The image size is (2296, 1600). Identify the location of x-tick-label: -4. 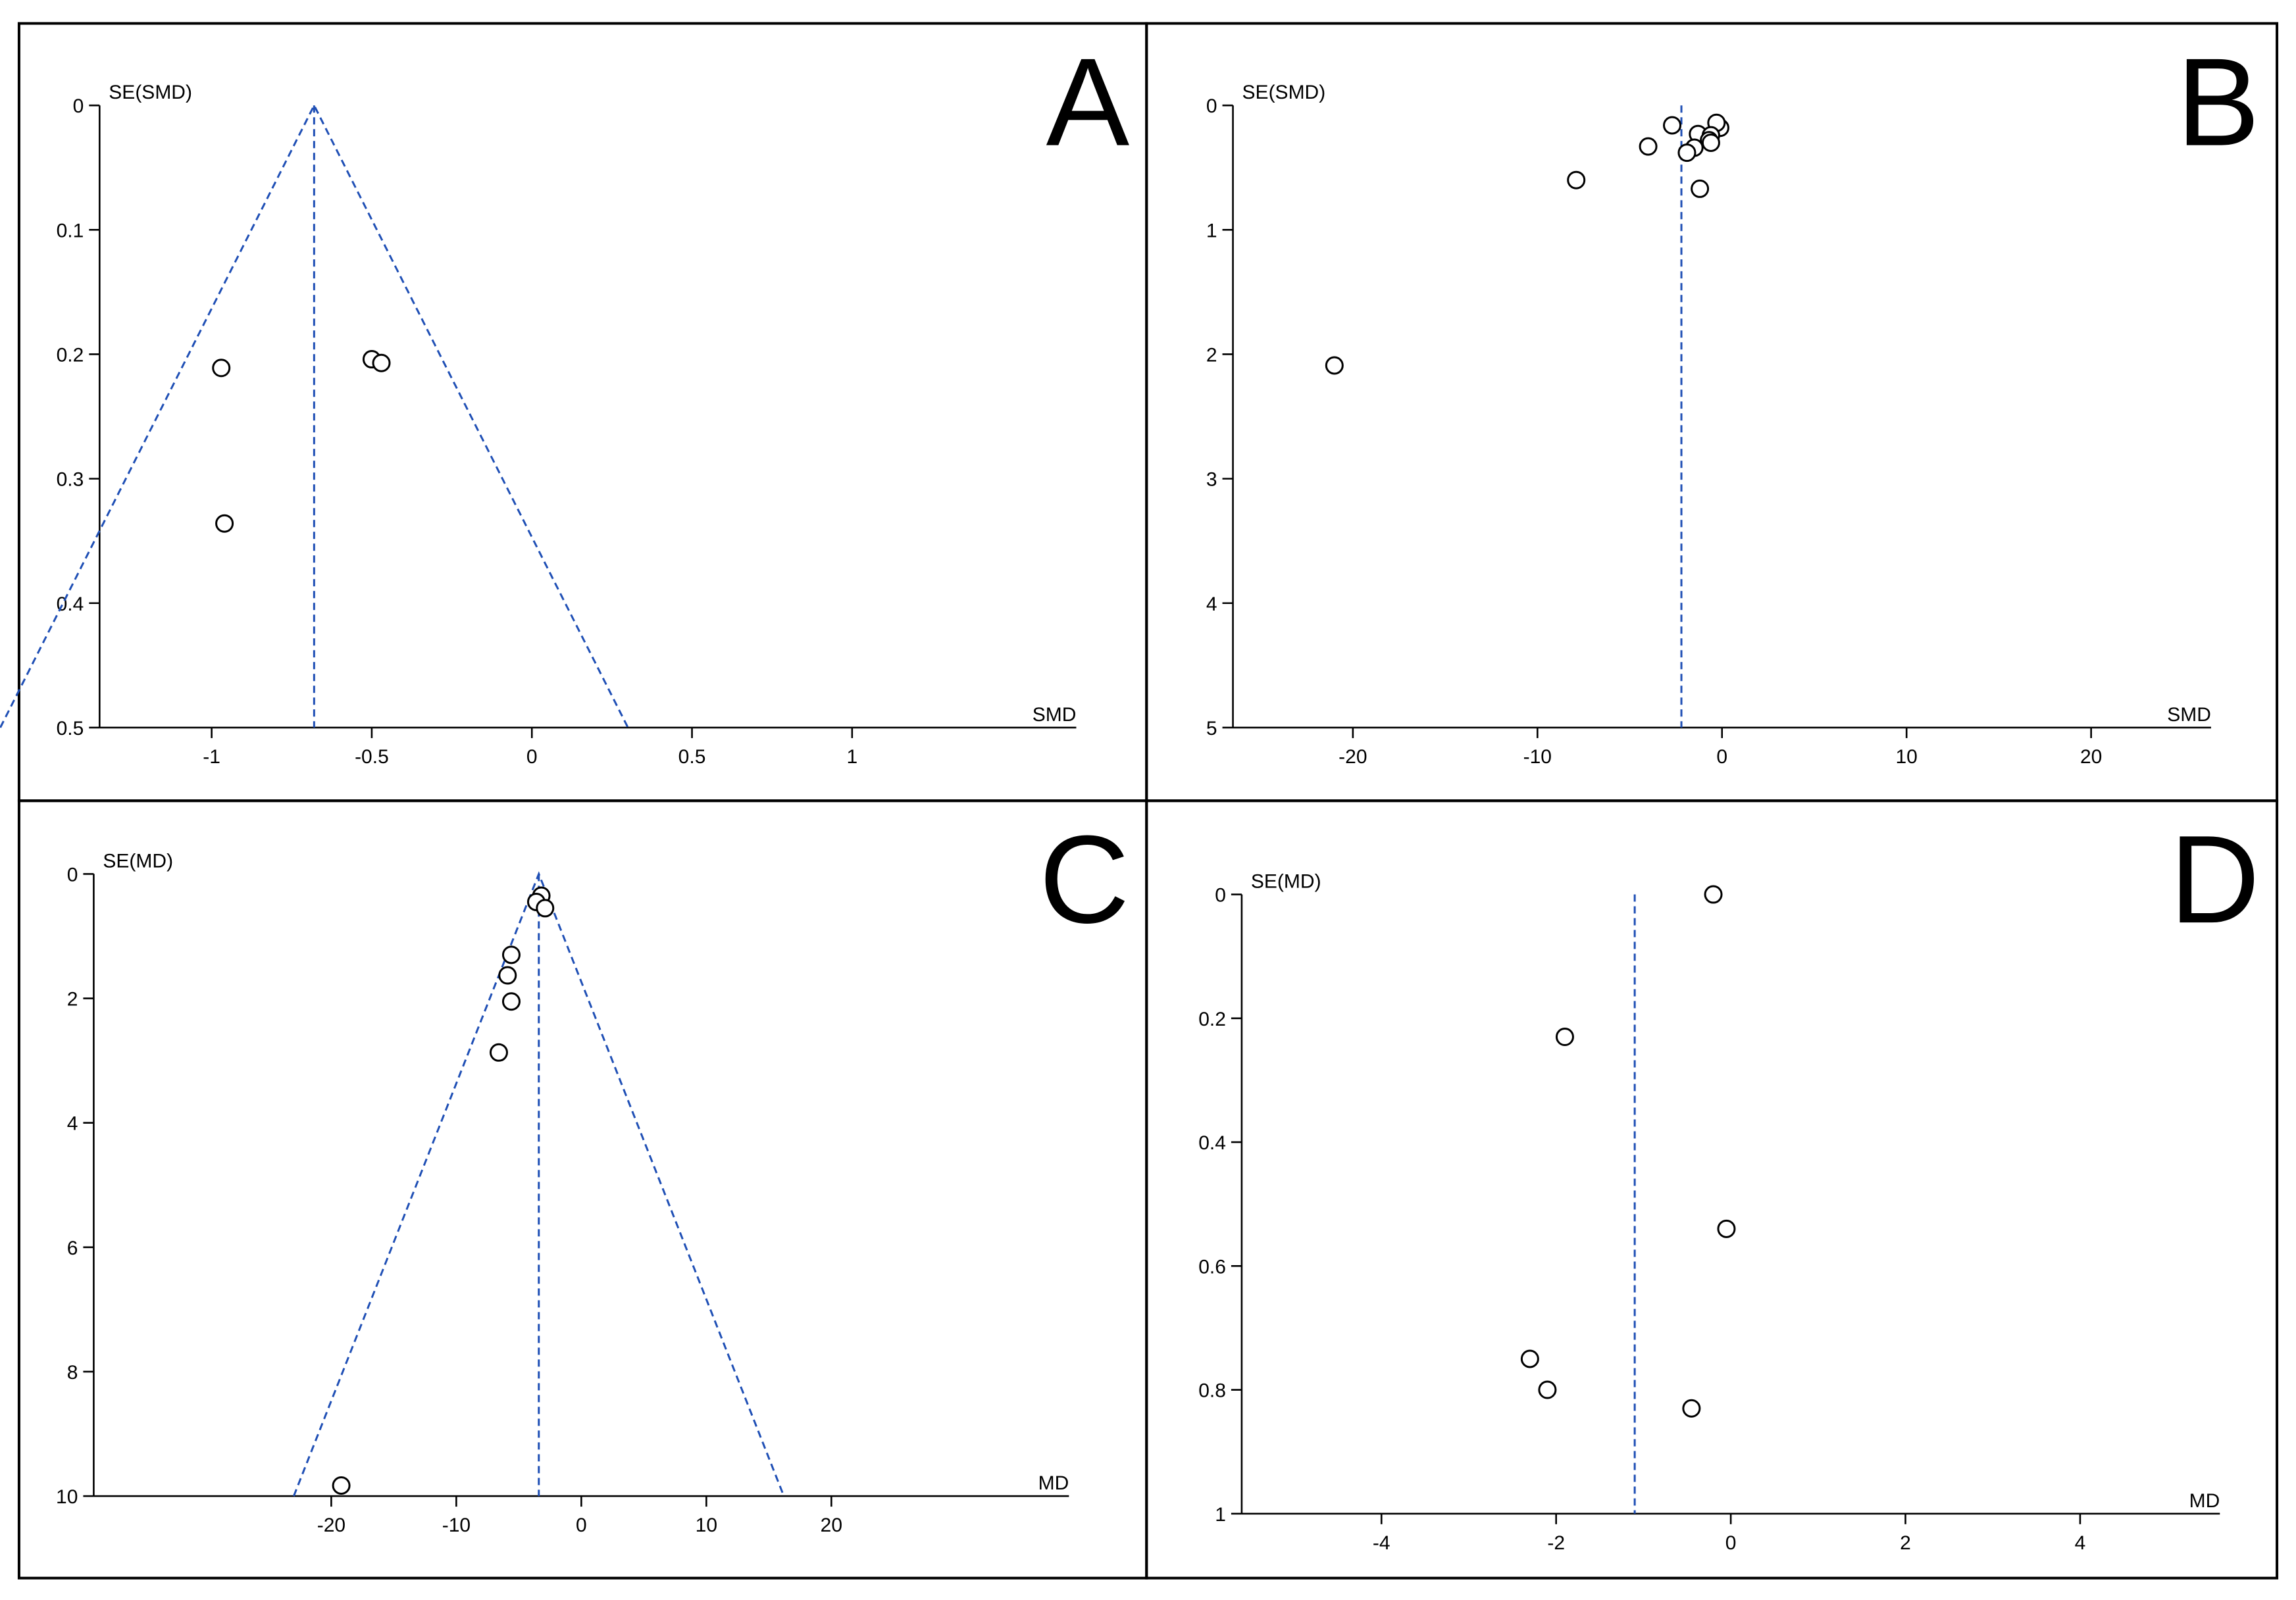
(1381, 1543).